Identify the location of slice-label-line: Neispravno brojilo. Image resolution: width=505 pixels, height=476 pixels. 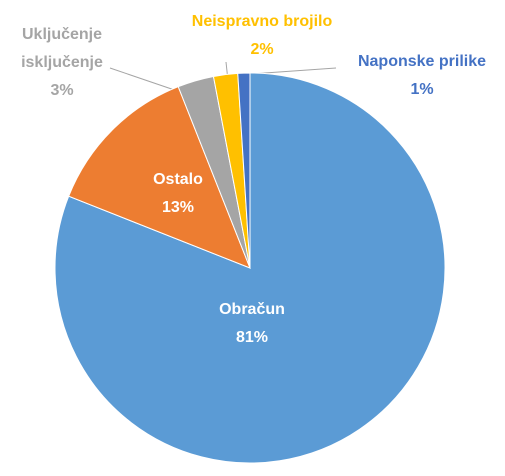
(262, 21).